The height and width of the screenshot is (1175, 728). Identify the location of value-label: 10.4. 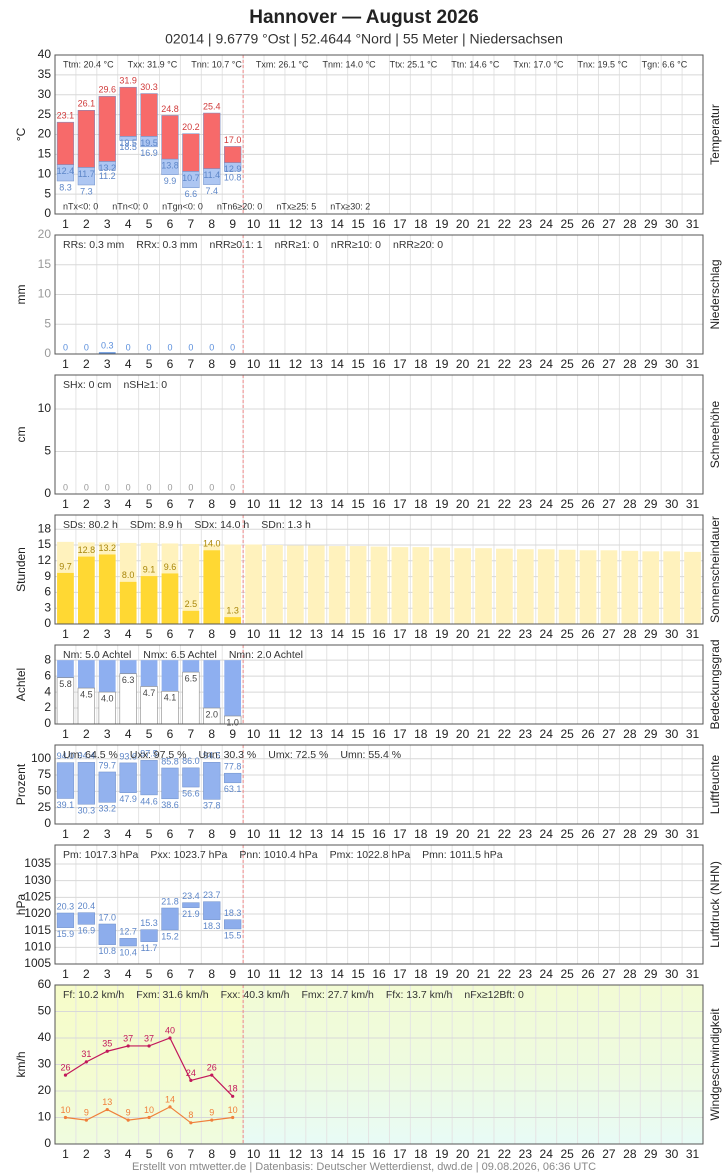
(128, 952).